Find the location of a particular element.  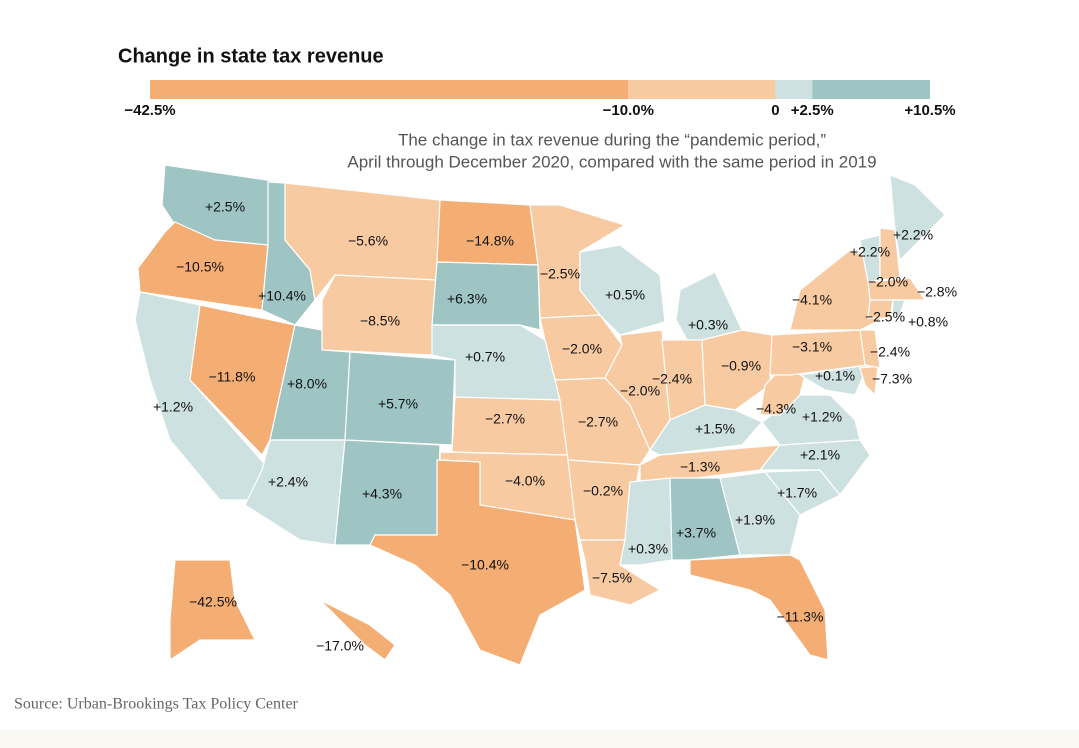

state-value-label: −11.3% is located at coordinates (800, 617).